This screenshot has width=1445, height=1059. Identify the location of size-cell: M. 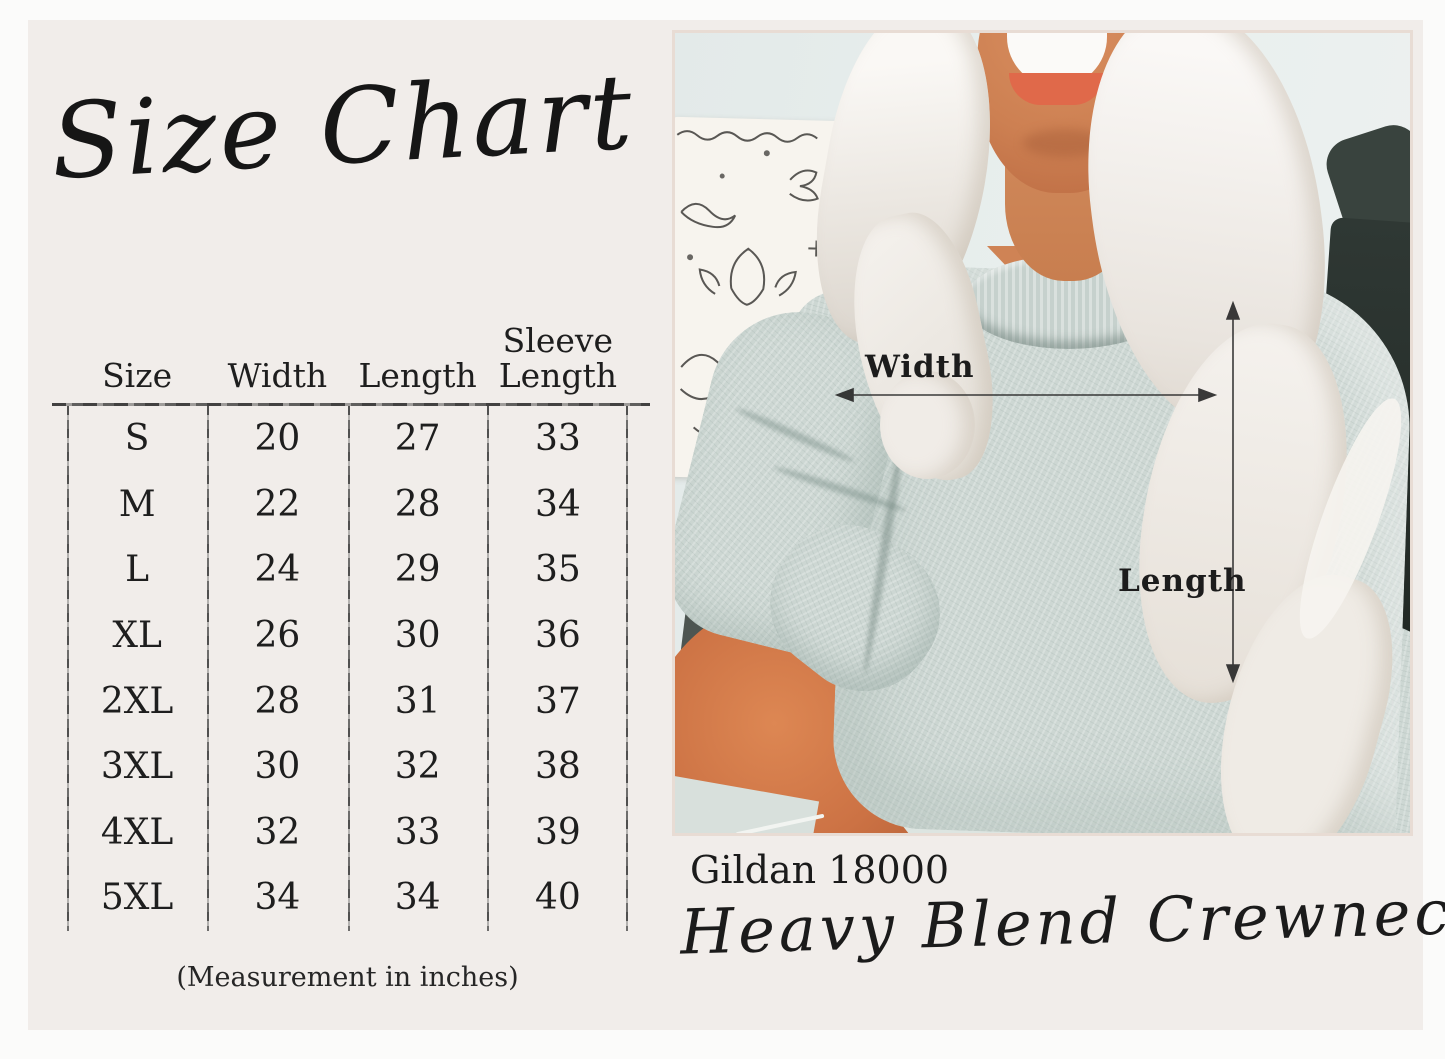
(137, 504).